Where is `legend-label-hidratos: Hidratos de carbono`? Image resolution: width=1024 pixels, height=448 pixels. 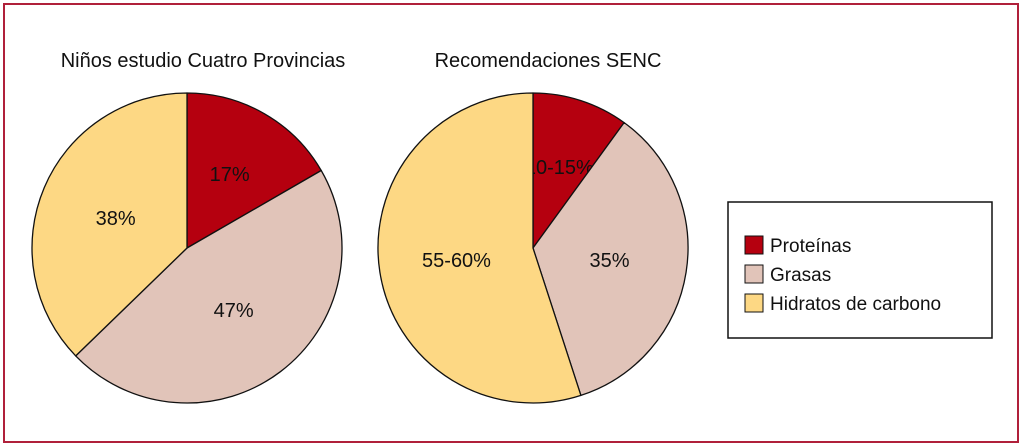
legend-label-hidratos: Hidratos de carbono is located at coordinates (855, 304).